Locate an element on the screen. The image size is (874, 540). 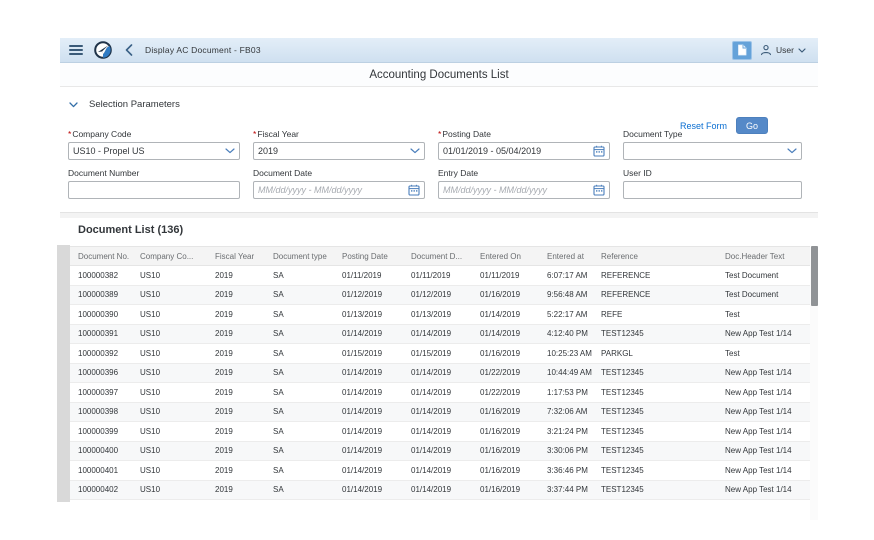
company-code-select: US10 - Propel US is located at coordinates (154, 151).